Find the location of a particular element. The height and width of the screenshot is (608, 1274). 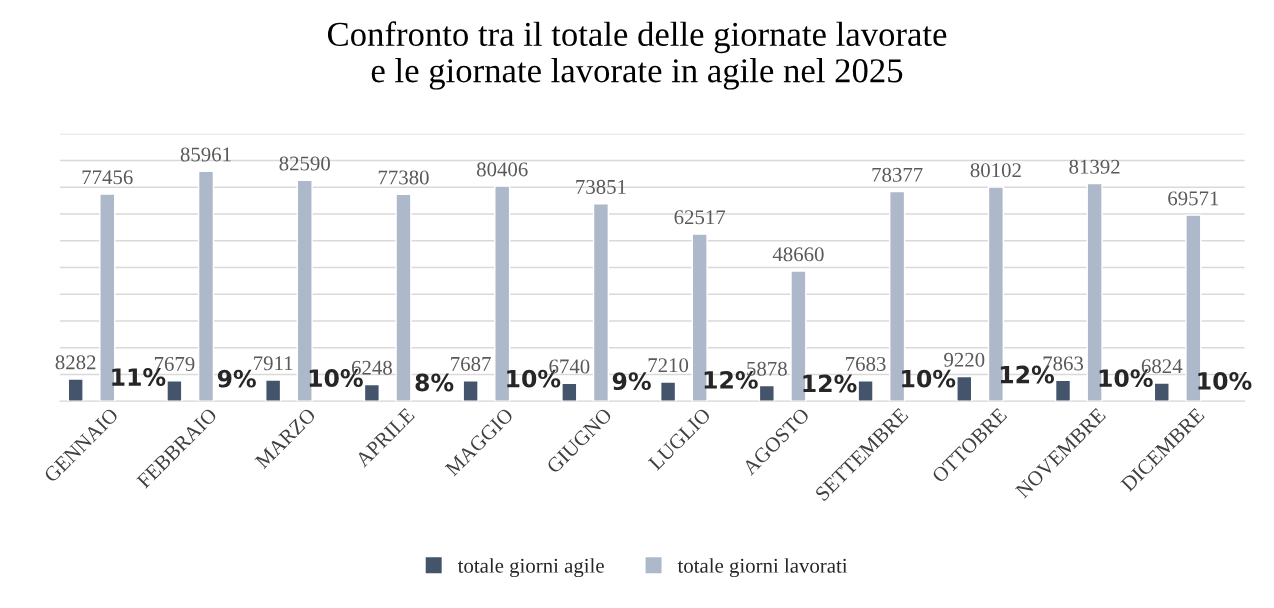

data-label: 7911 is located at coordinates (273, 363).